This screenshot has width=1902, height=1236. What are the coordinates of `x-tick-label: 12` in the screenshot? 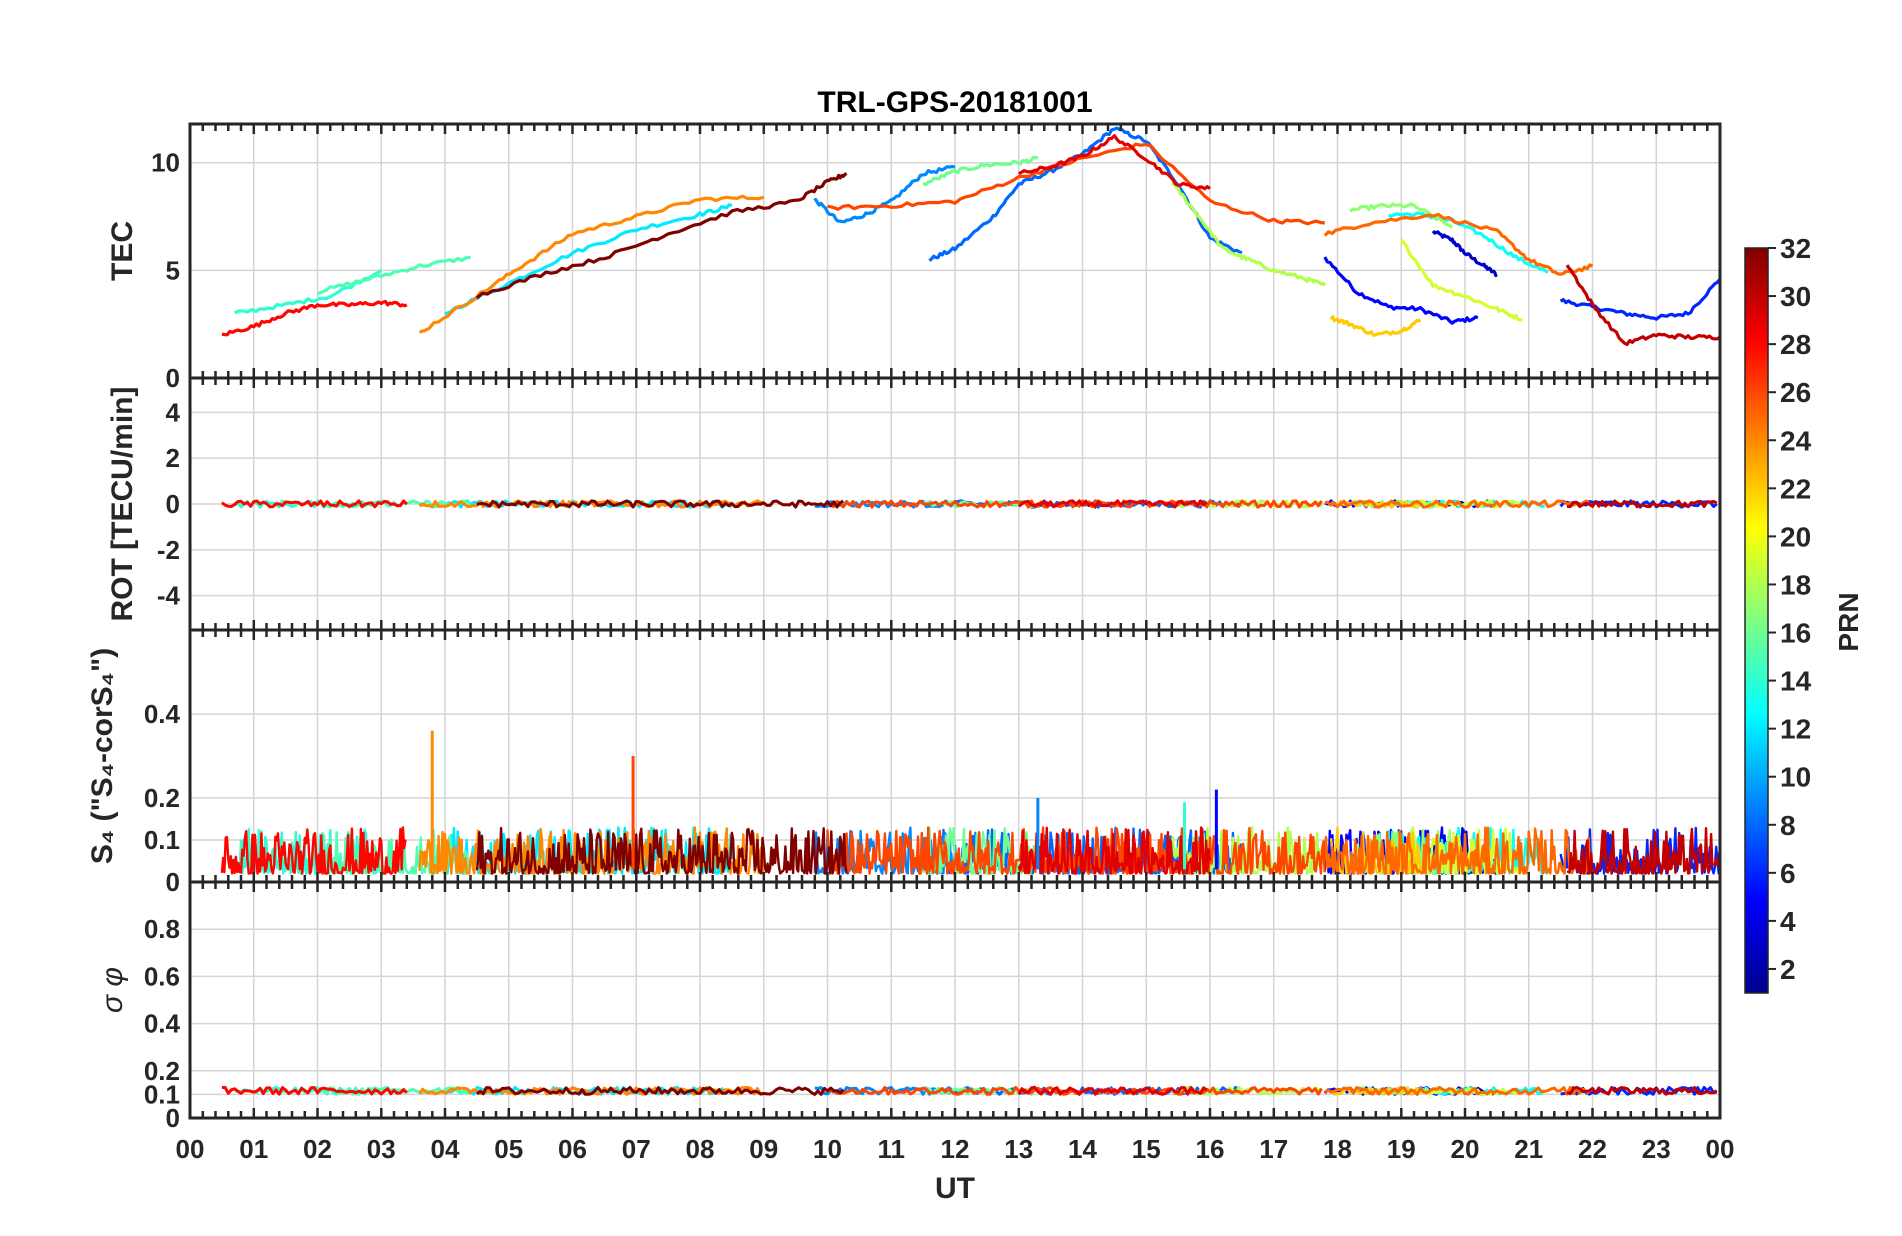 It's located at (955, 1149).